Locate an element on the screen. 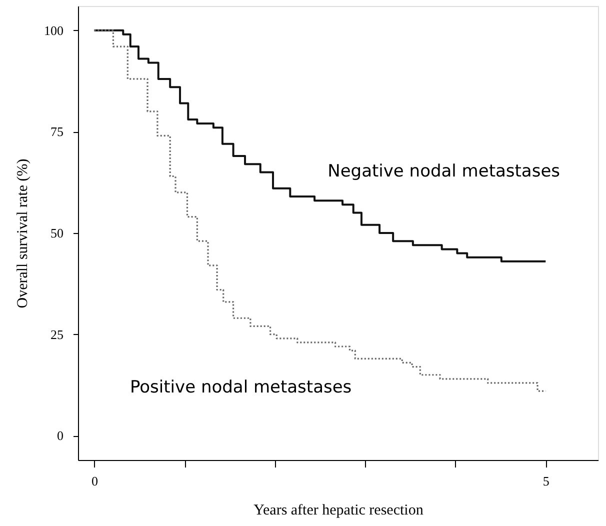 The height and width of the screenshot is (526, 606). x-tick-label: 5 is located at coordinates (546, 481).